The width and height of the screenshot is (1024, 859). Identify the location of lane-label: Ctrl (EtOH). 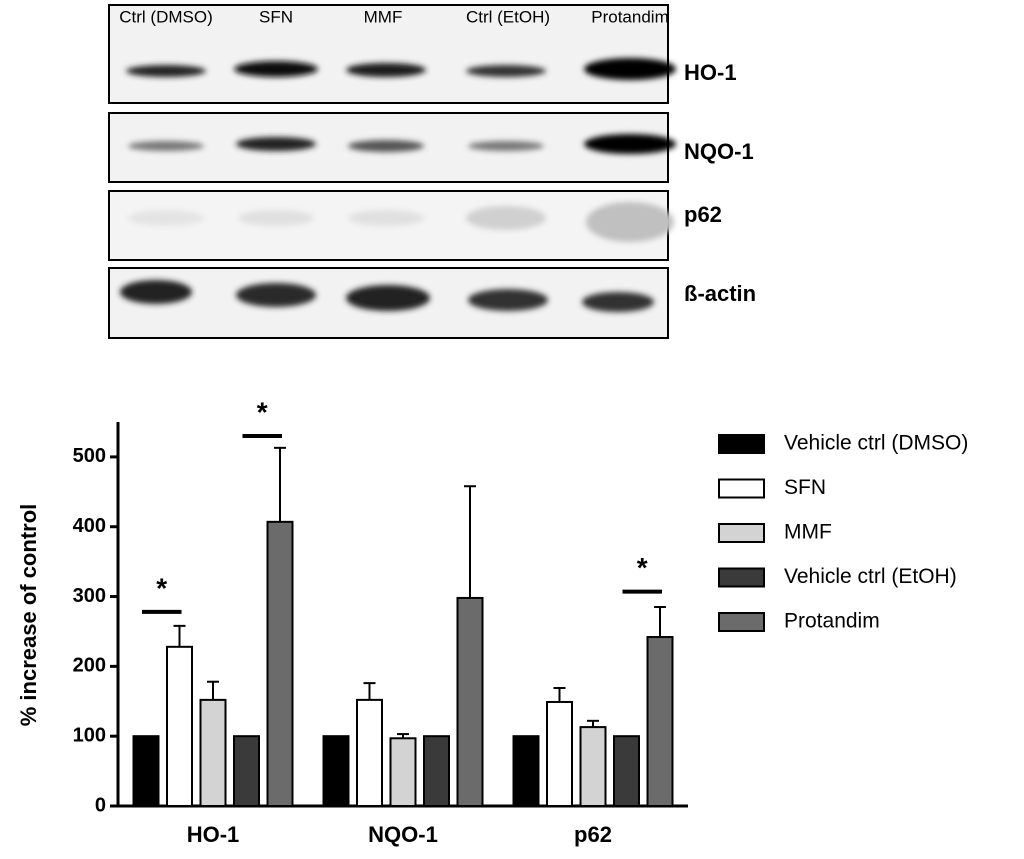
(508, 16).